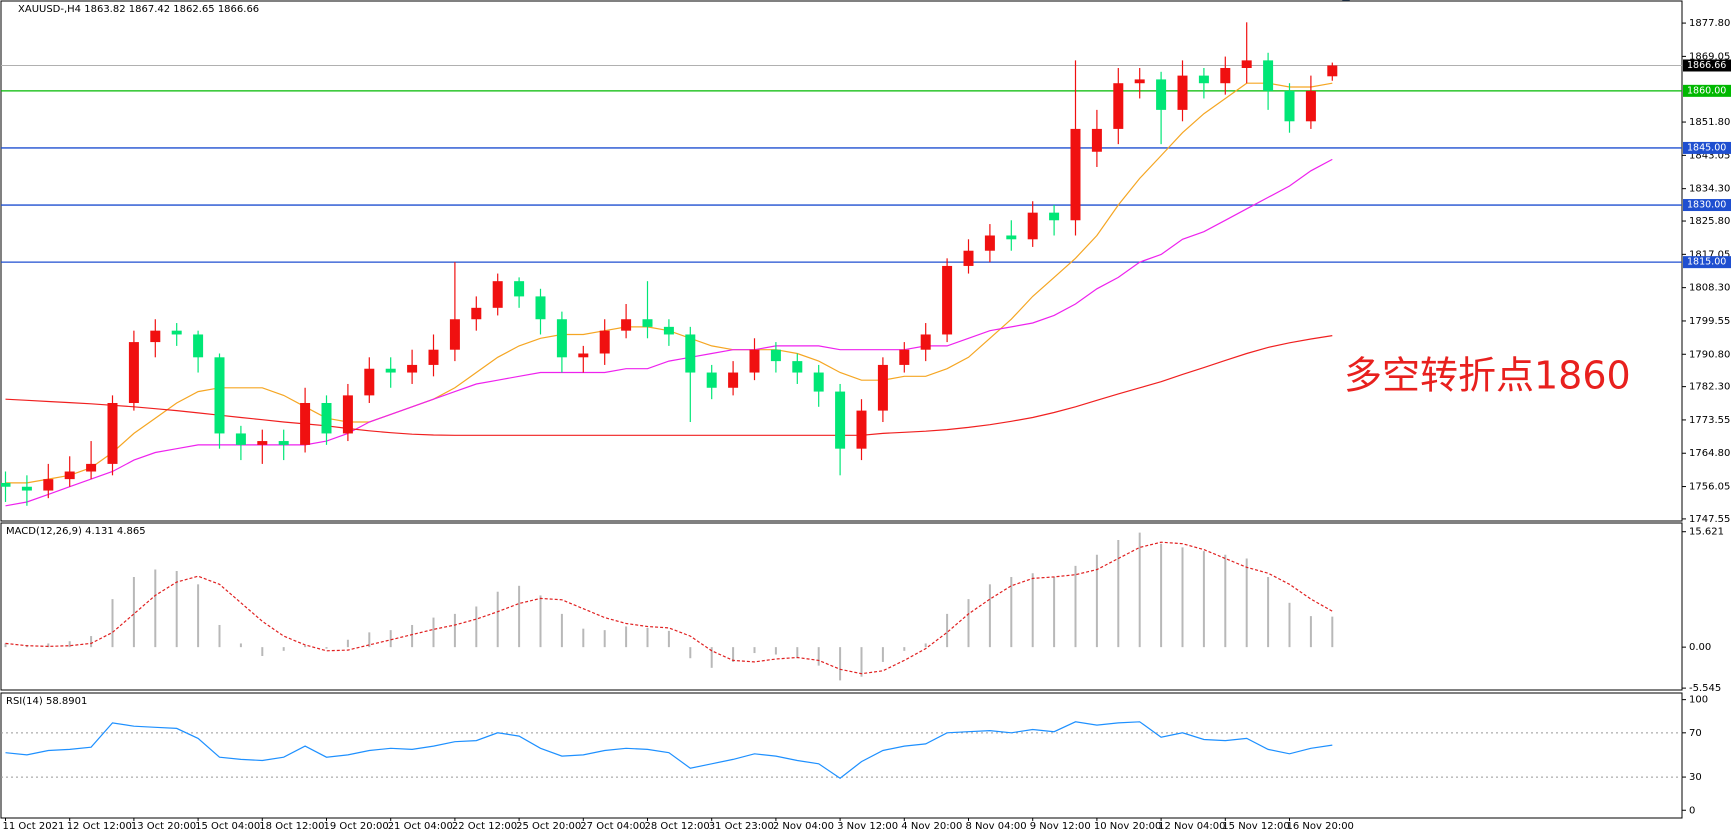 The width and height of the screenshot is (1731, 840). I want to click on panel-frame, so click(841, 755).